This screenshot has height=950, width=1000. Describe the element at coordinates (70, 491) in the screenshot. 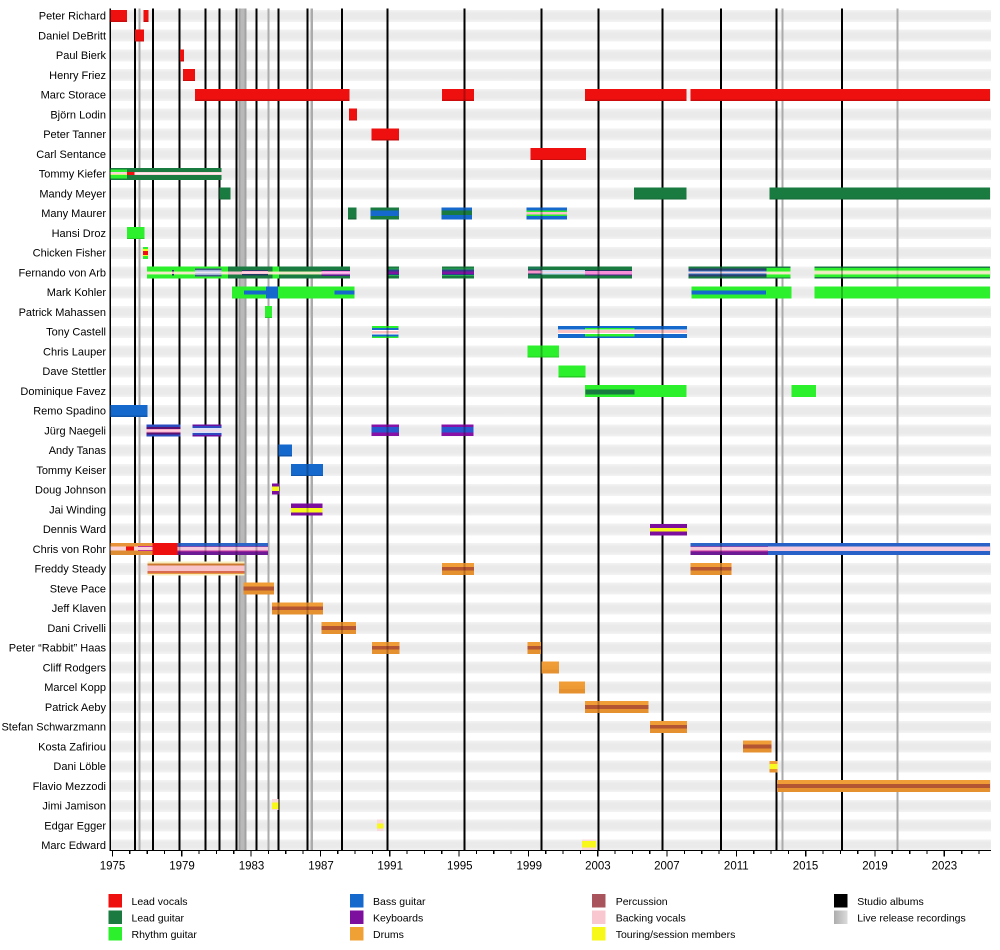

I see `svg-text: Doug Johnson` at that location.